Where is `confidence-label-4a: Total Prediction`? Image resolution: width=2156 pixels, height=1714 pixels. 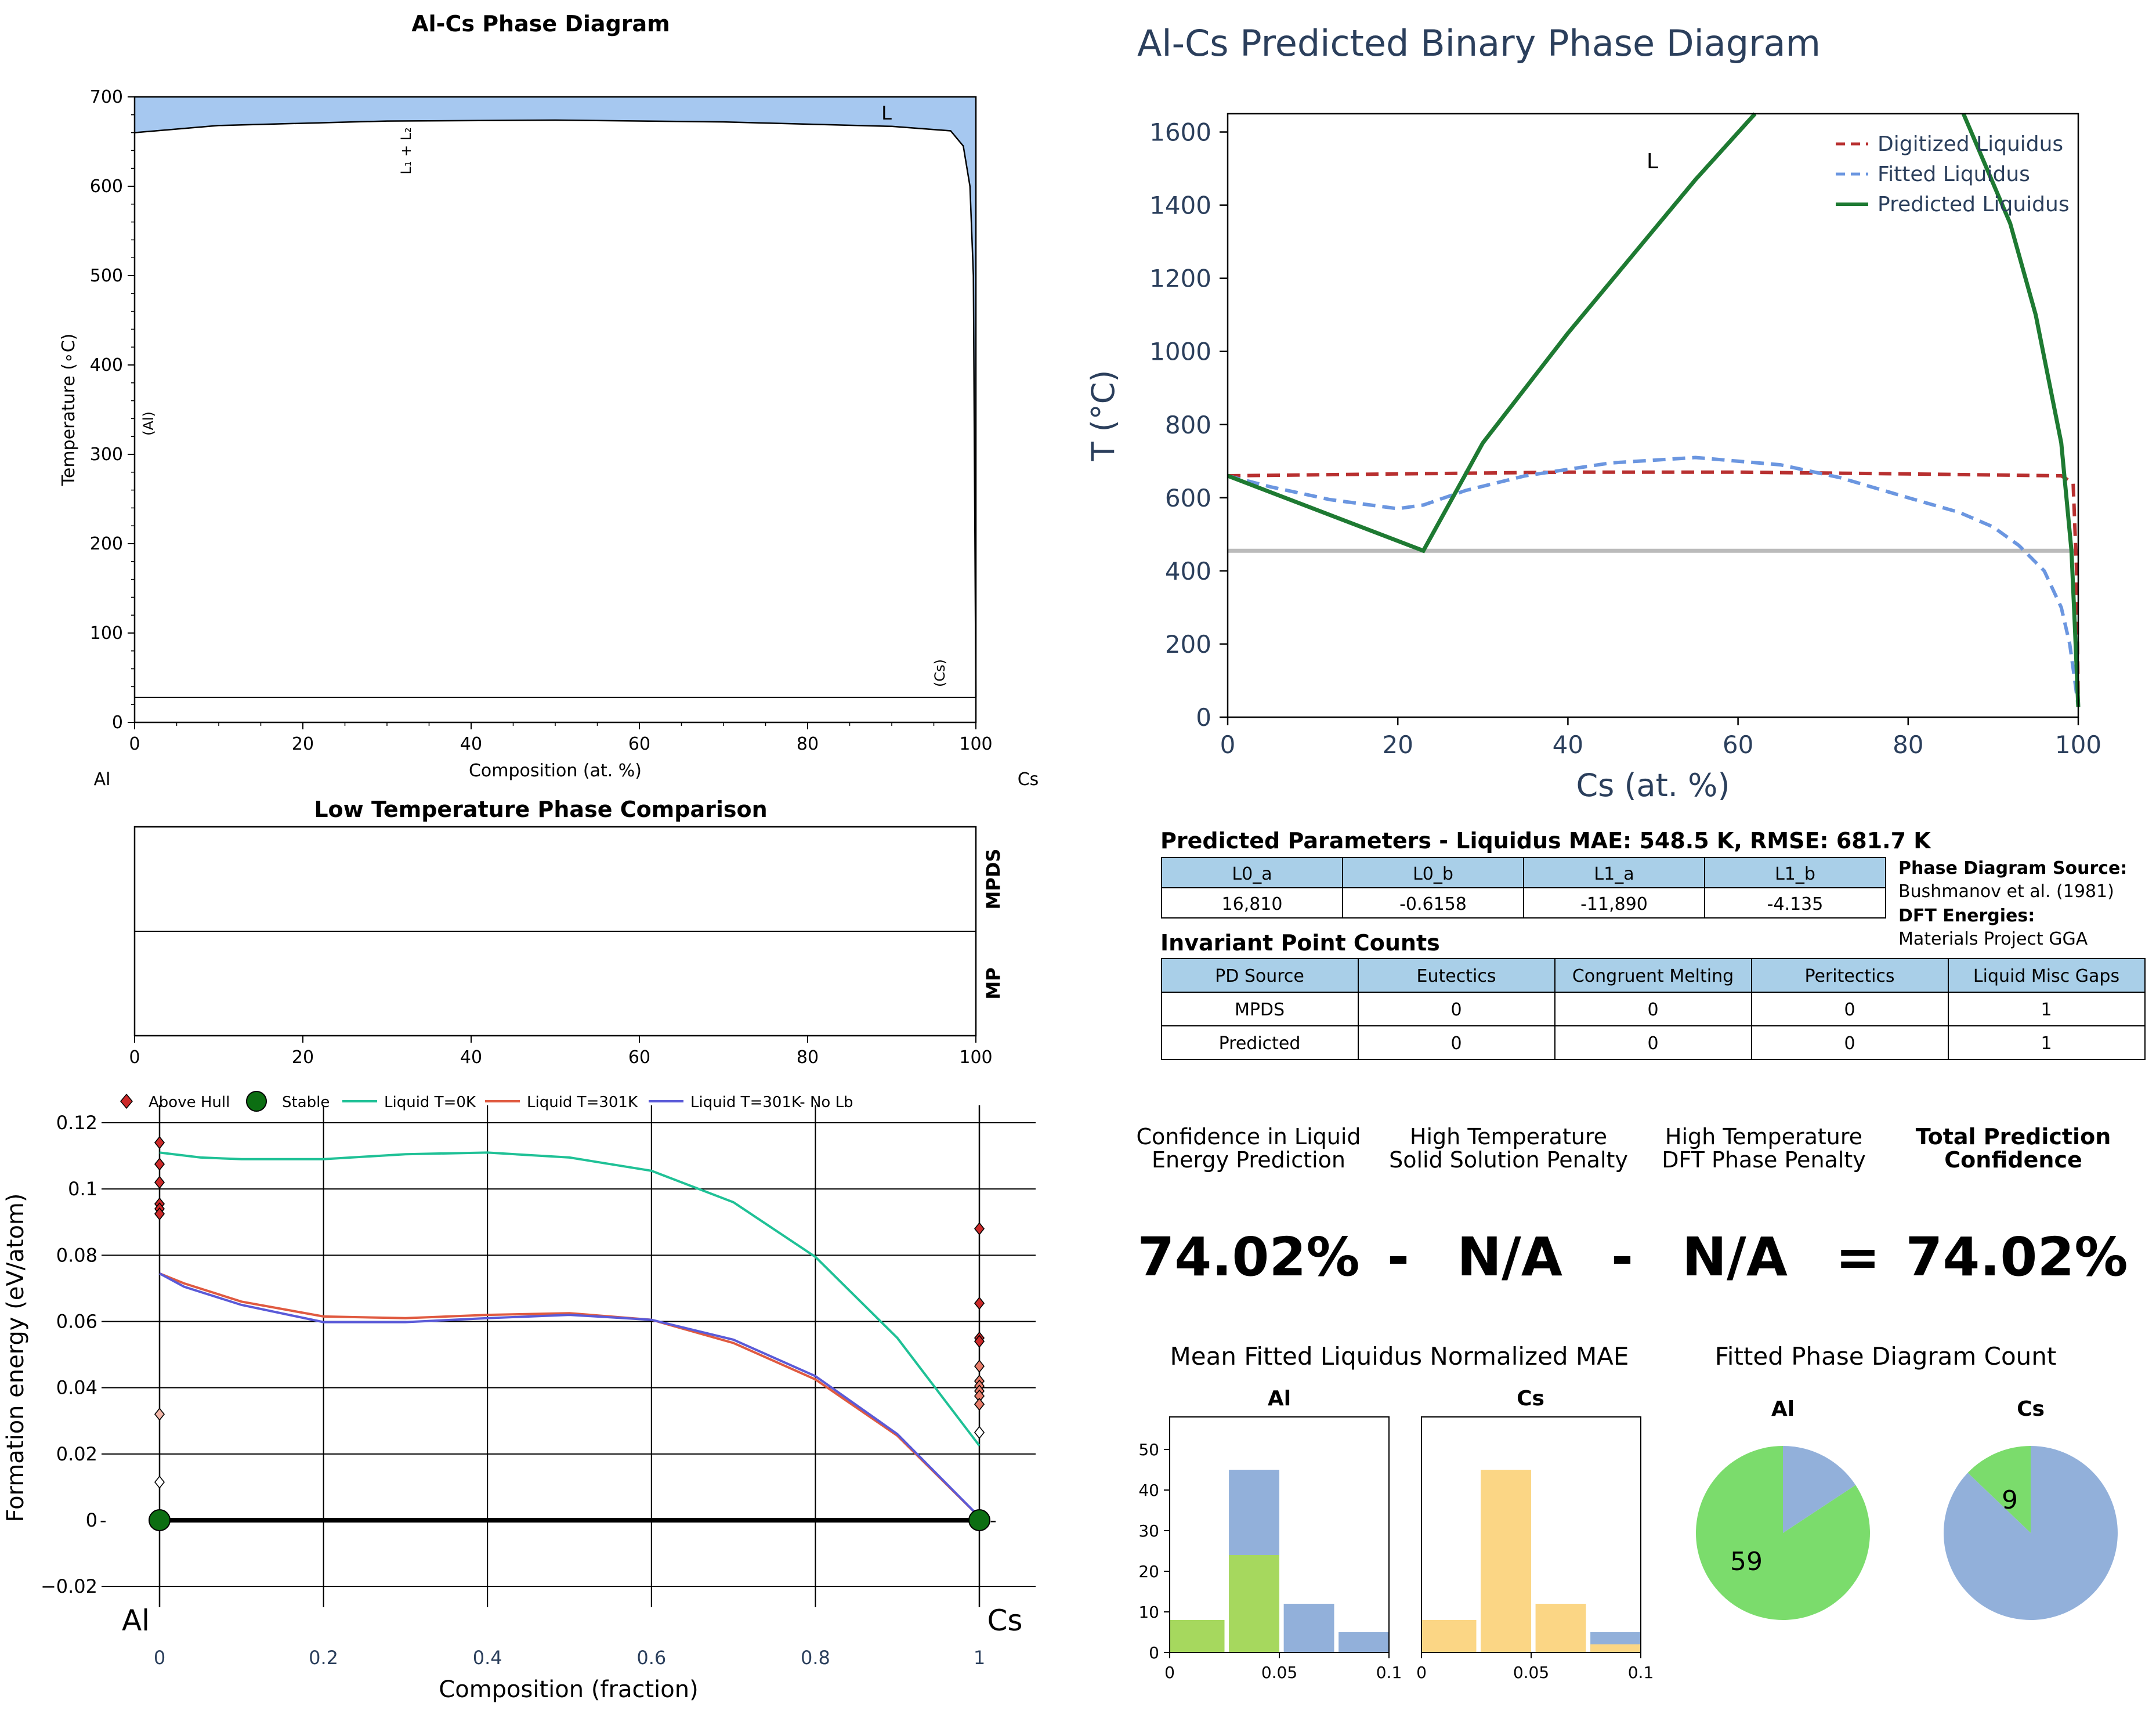
confidence-label-4a: Total Prediction is located at coordinates (2013, 1137).